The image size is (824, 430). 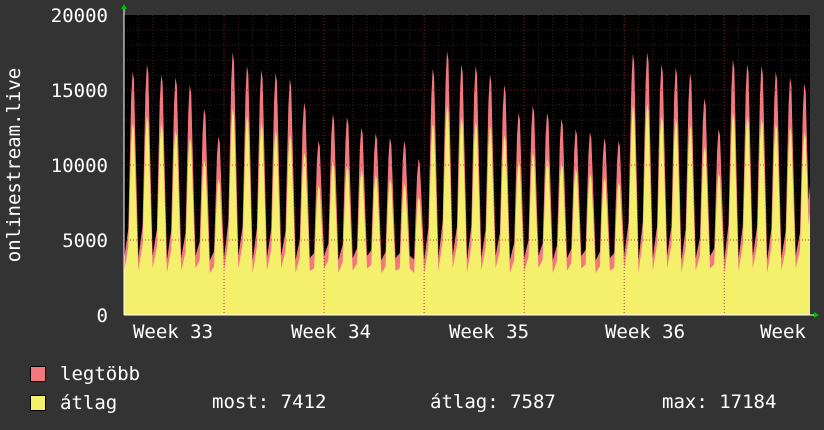 I want to click on legend-swatch-max, so click(x=38, y=374).